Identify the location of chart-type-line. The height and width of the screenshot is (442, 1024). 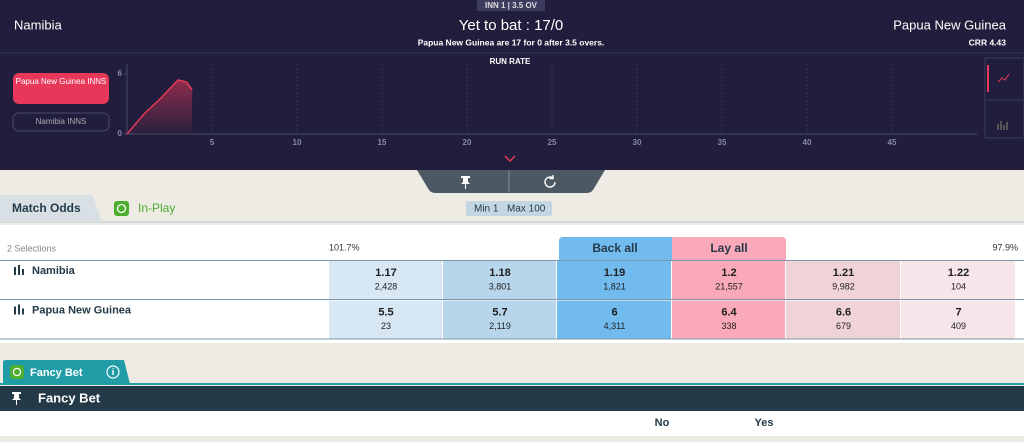
(1004, 79).